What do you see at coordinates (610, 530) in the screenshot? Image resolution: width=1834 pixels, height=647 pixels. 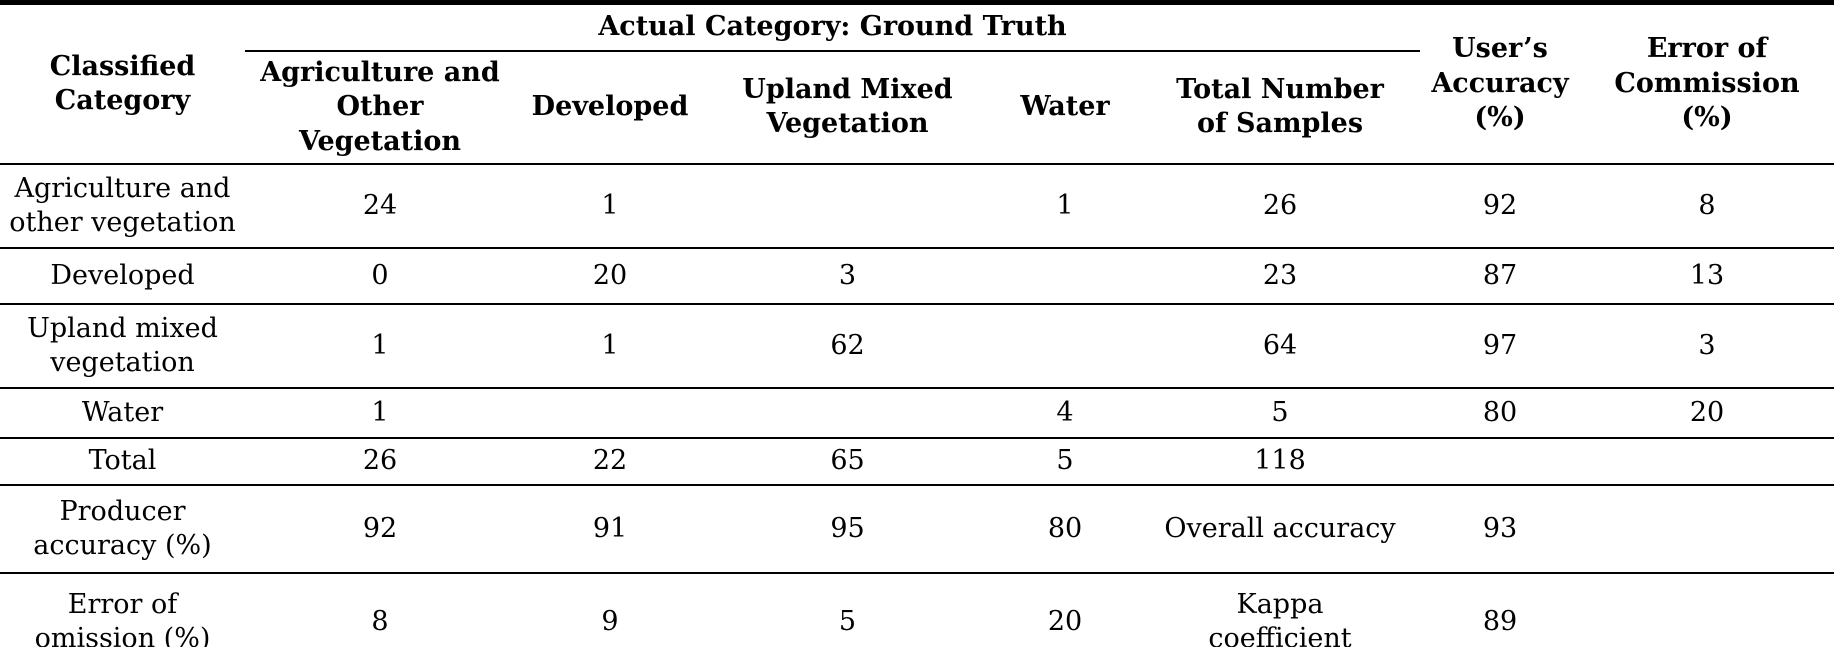 I see `data-cell: 91` at bounding box center [610, 530].